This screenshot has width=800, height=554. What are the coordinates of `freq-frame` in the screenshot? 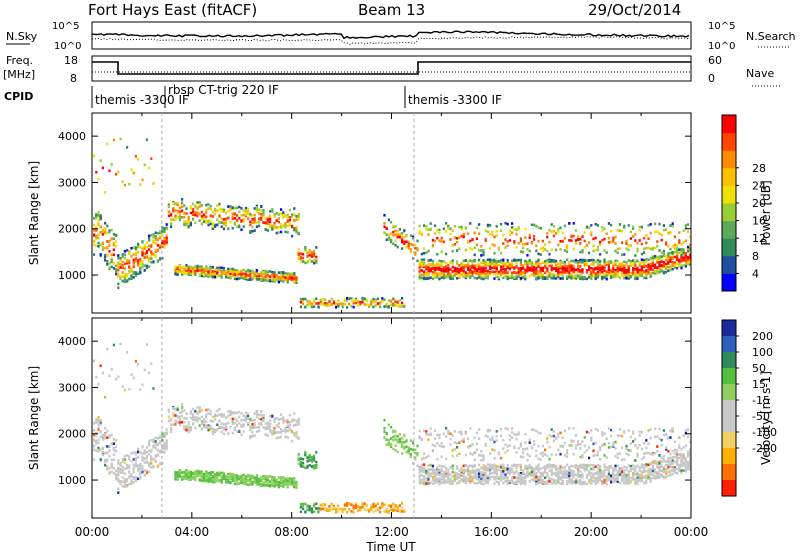 It's located at (391, 68).